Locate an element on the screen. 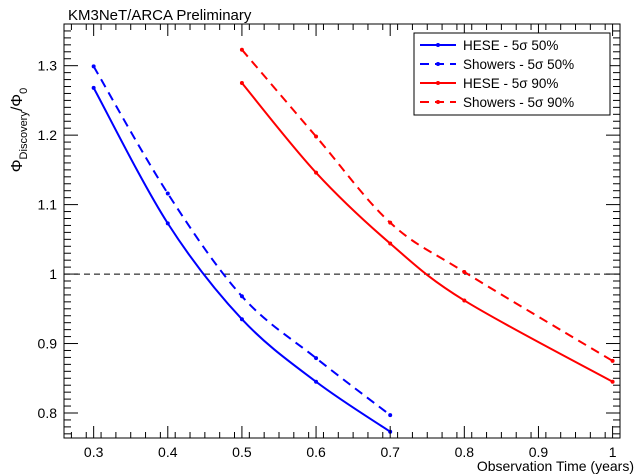 The height and width of the screenshot is (476, 637). chart-title: KM3NeT/ARCA Preliminary is located at coordinates (160, 15).